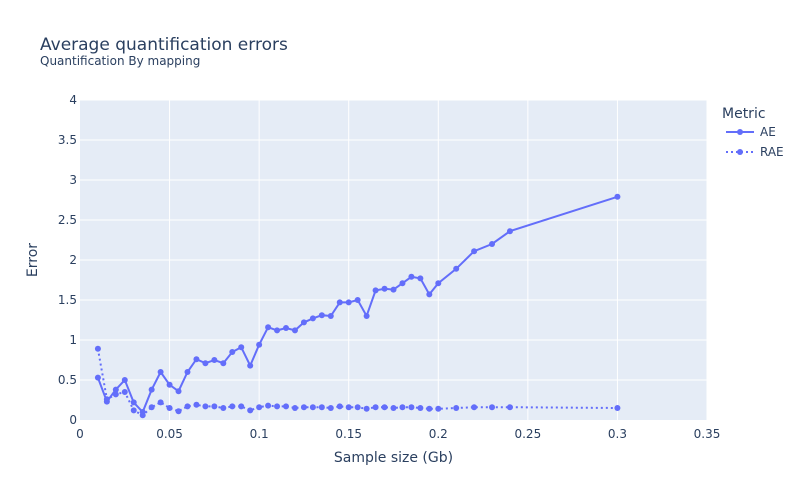 This screenshot has height=500, width=800. Describe the element at coordinates (164, 45) in the screenshot. I see `chart-title: Average quantification errors` at that location.